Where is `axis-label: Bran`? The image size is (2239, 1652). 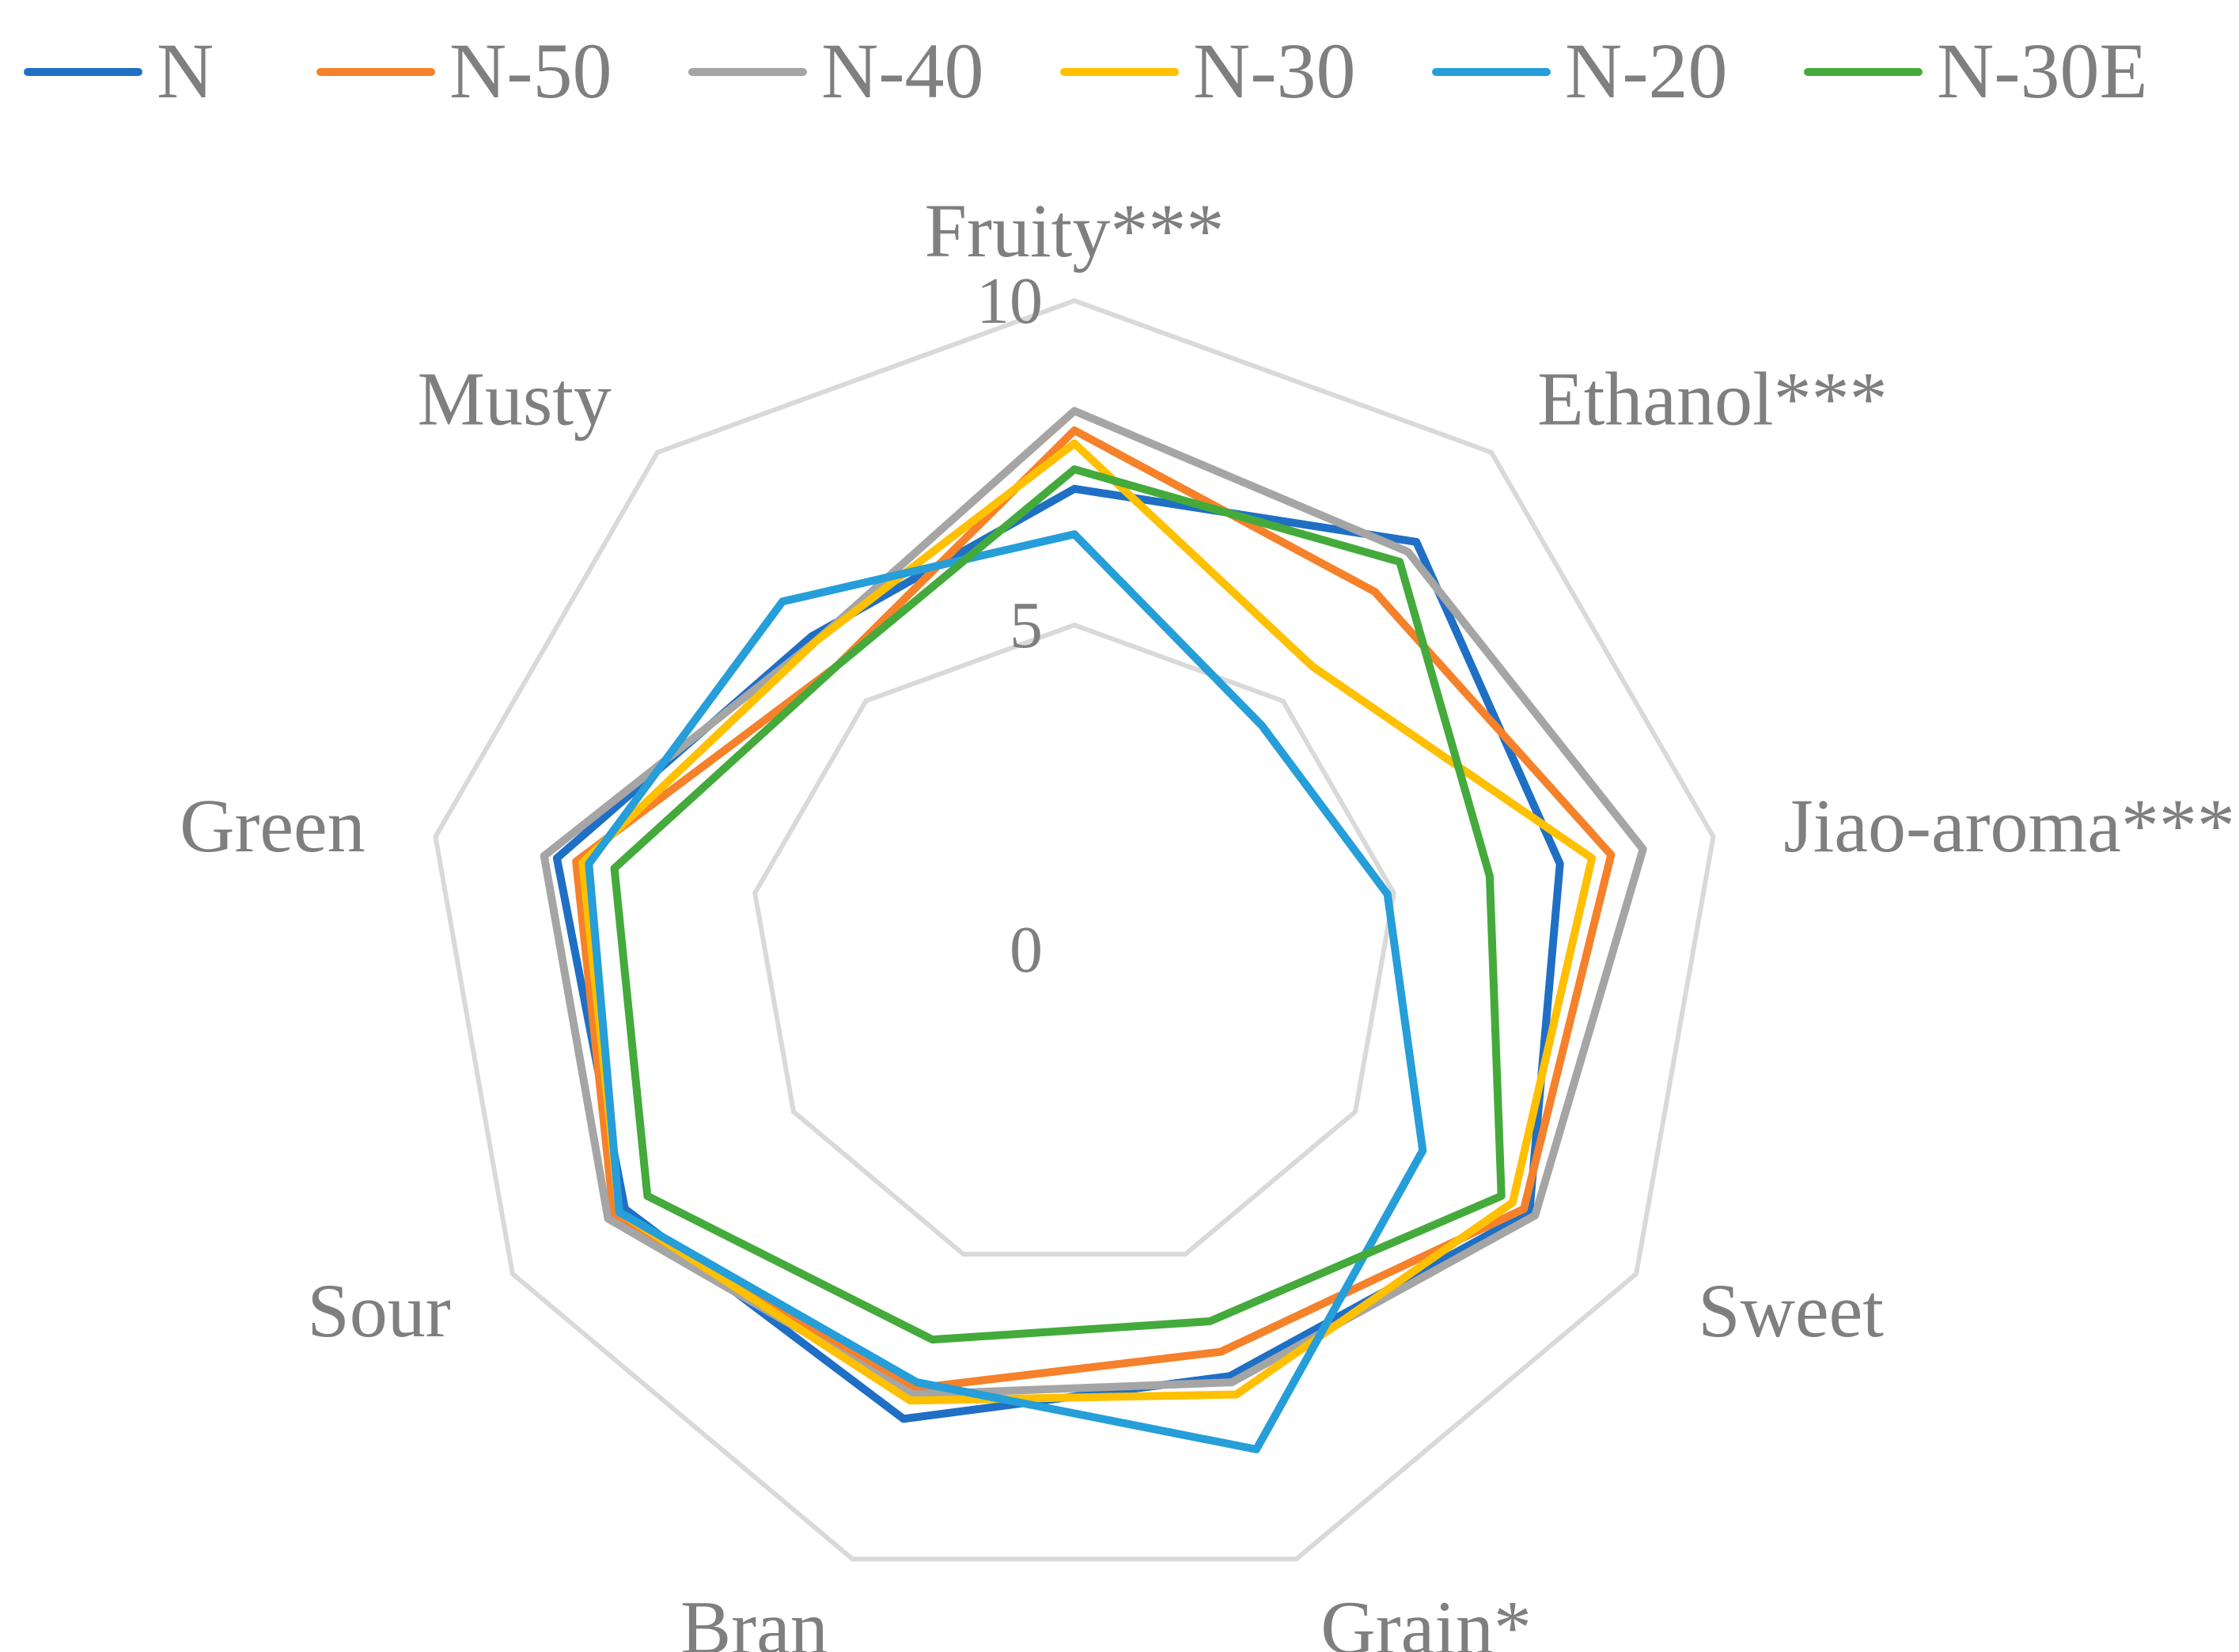 axis-label: Bran is located at coordinates (754, 1618).